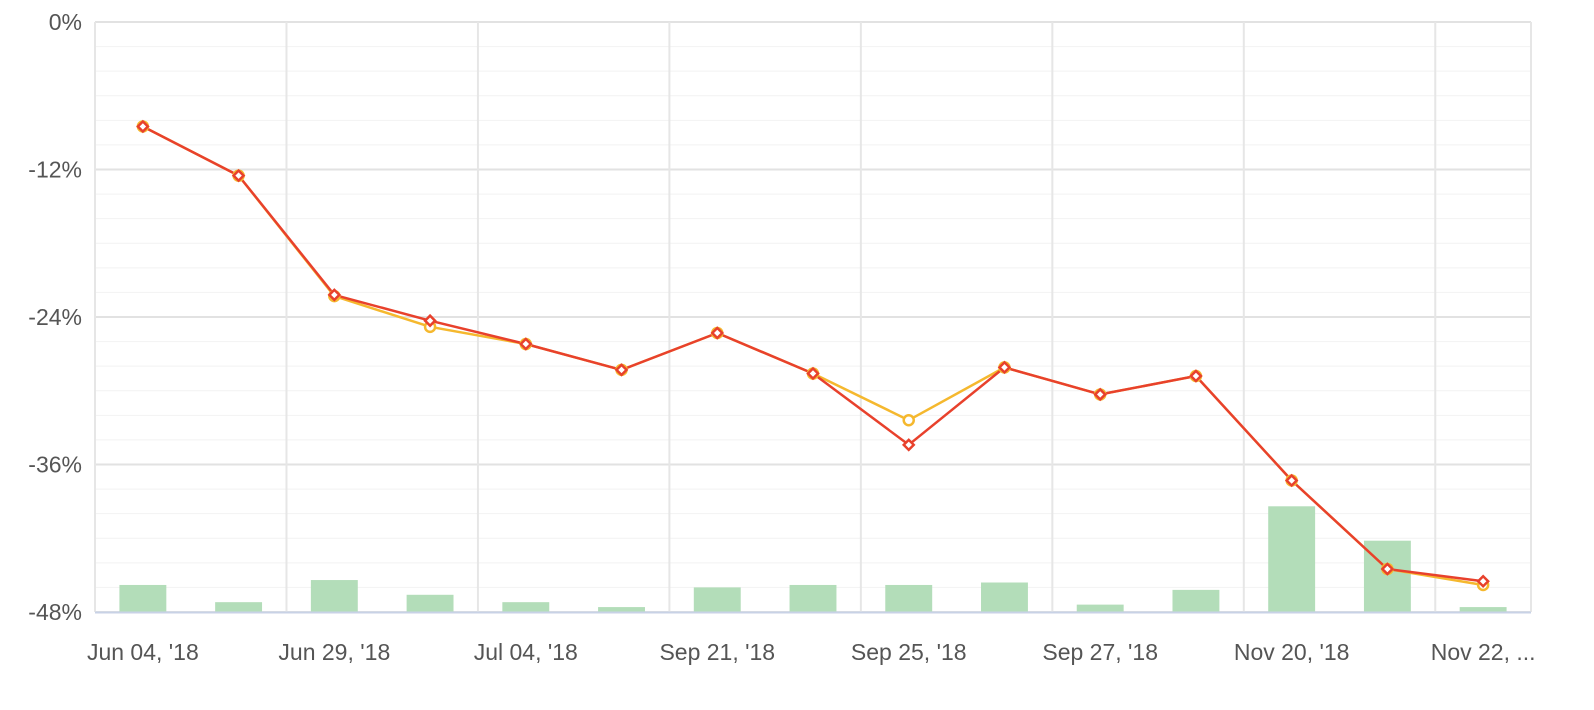  I want to click on y-tick-label: -12%, so click(55, 170).